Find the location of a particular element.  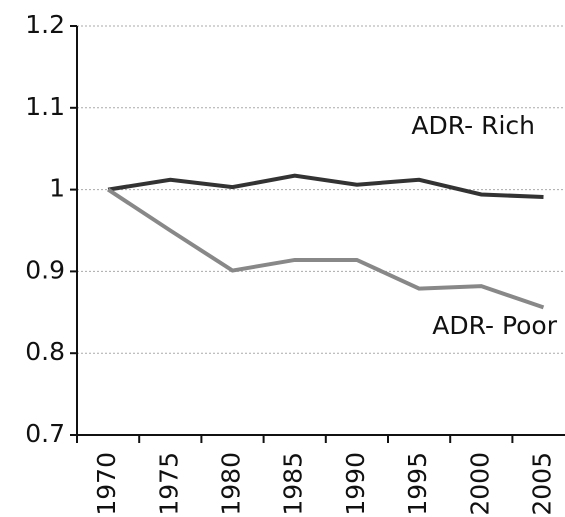

x-tick-label: 1970 is located at coordinates (106, 484).